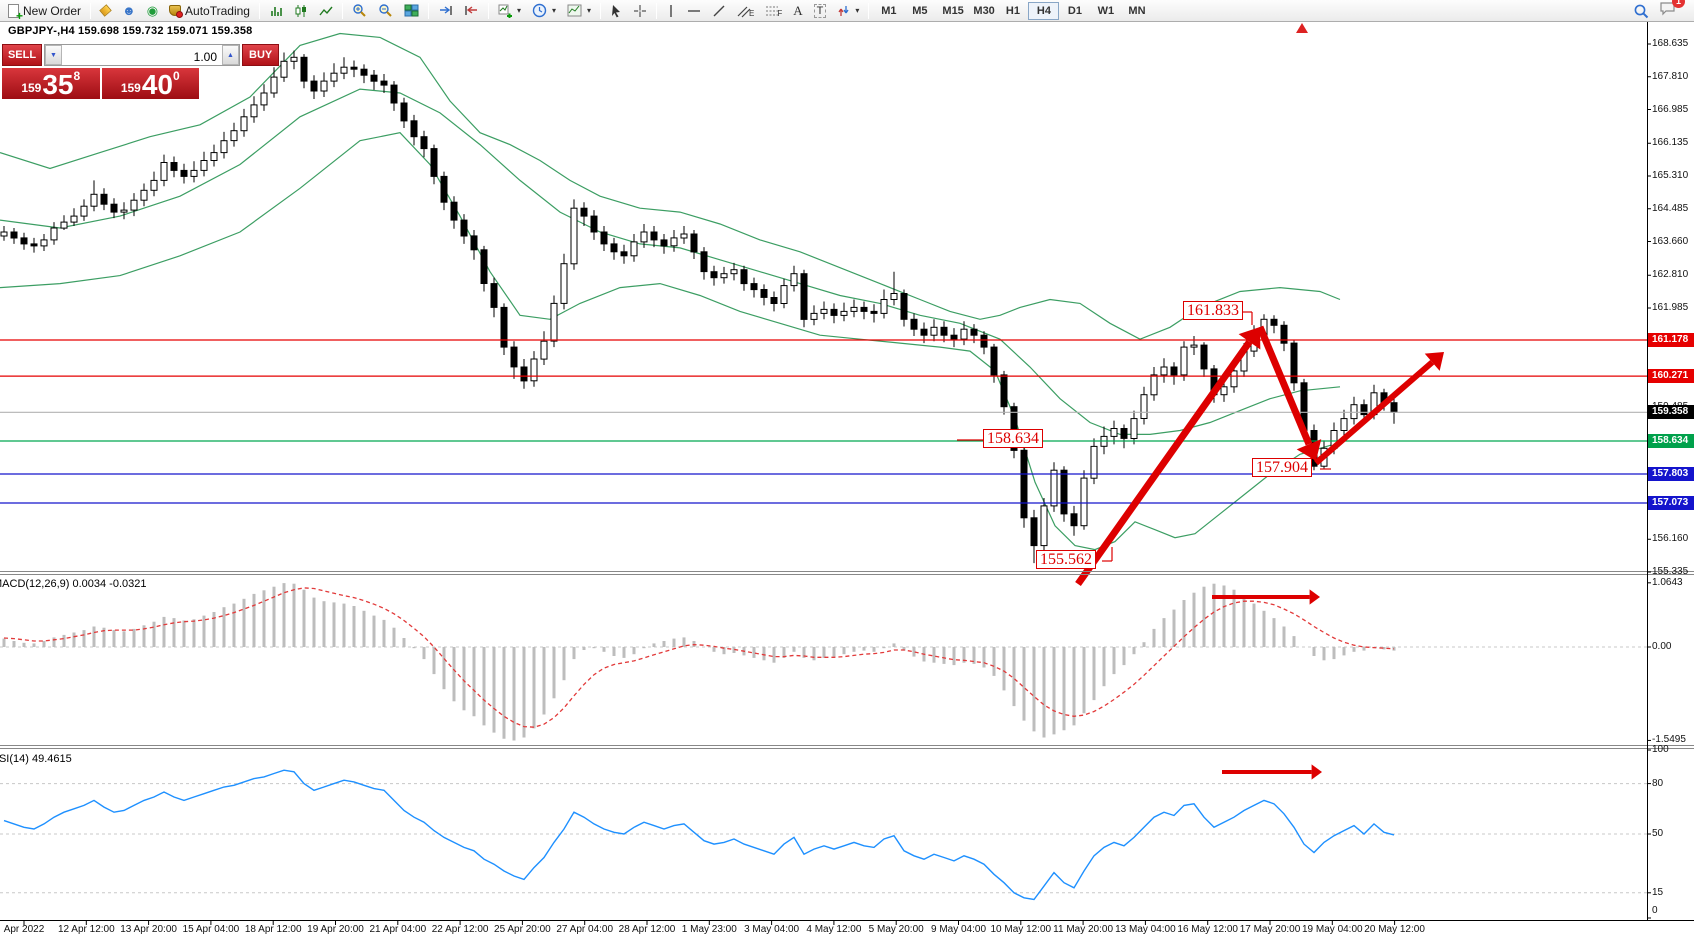 This screenshot has width=1694, height=940. What do you see at coordinates (471, 11) in the screenshot?
I see `chart-shift-button` at bounding box center [471, 11].